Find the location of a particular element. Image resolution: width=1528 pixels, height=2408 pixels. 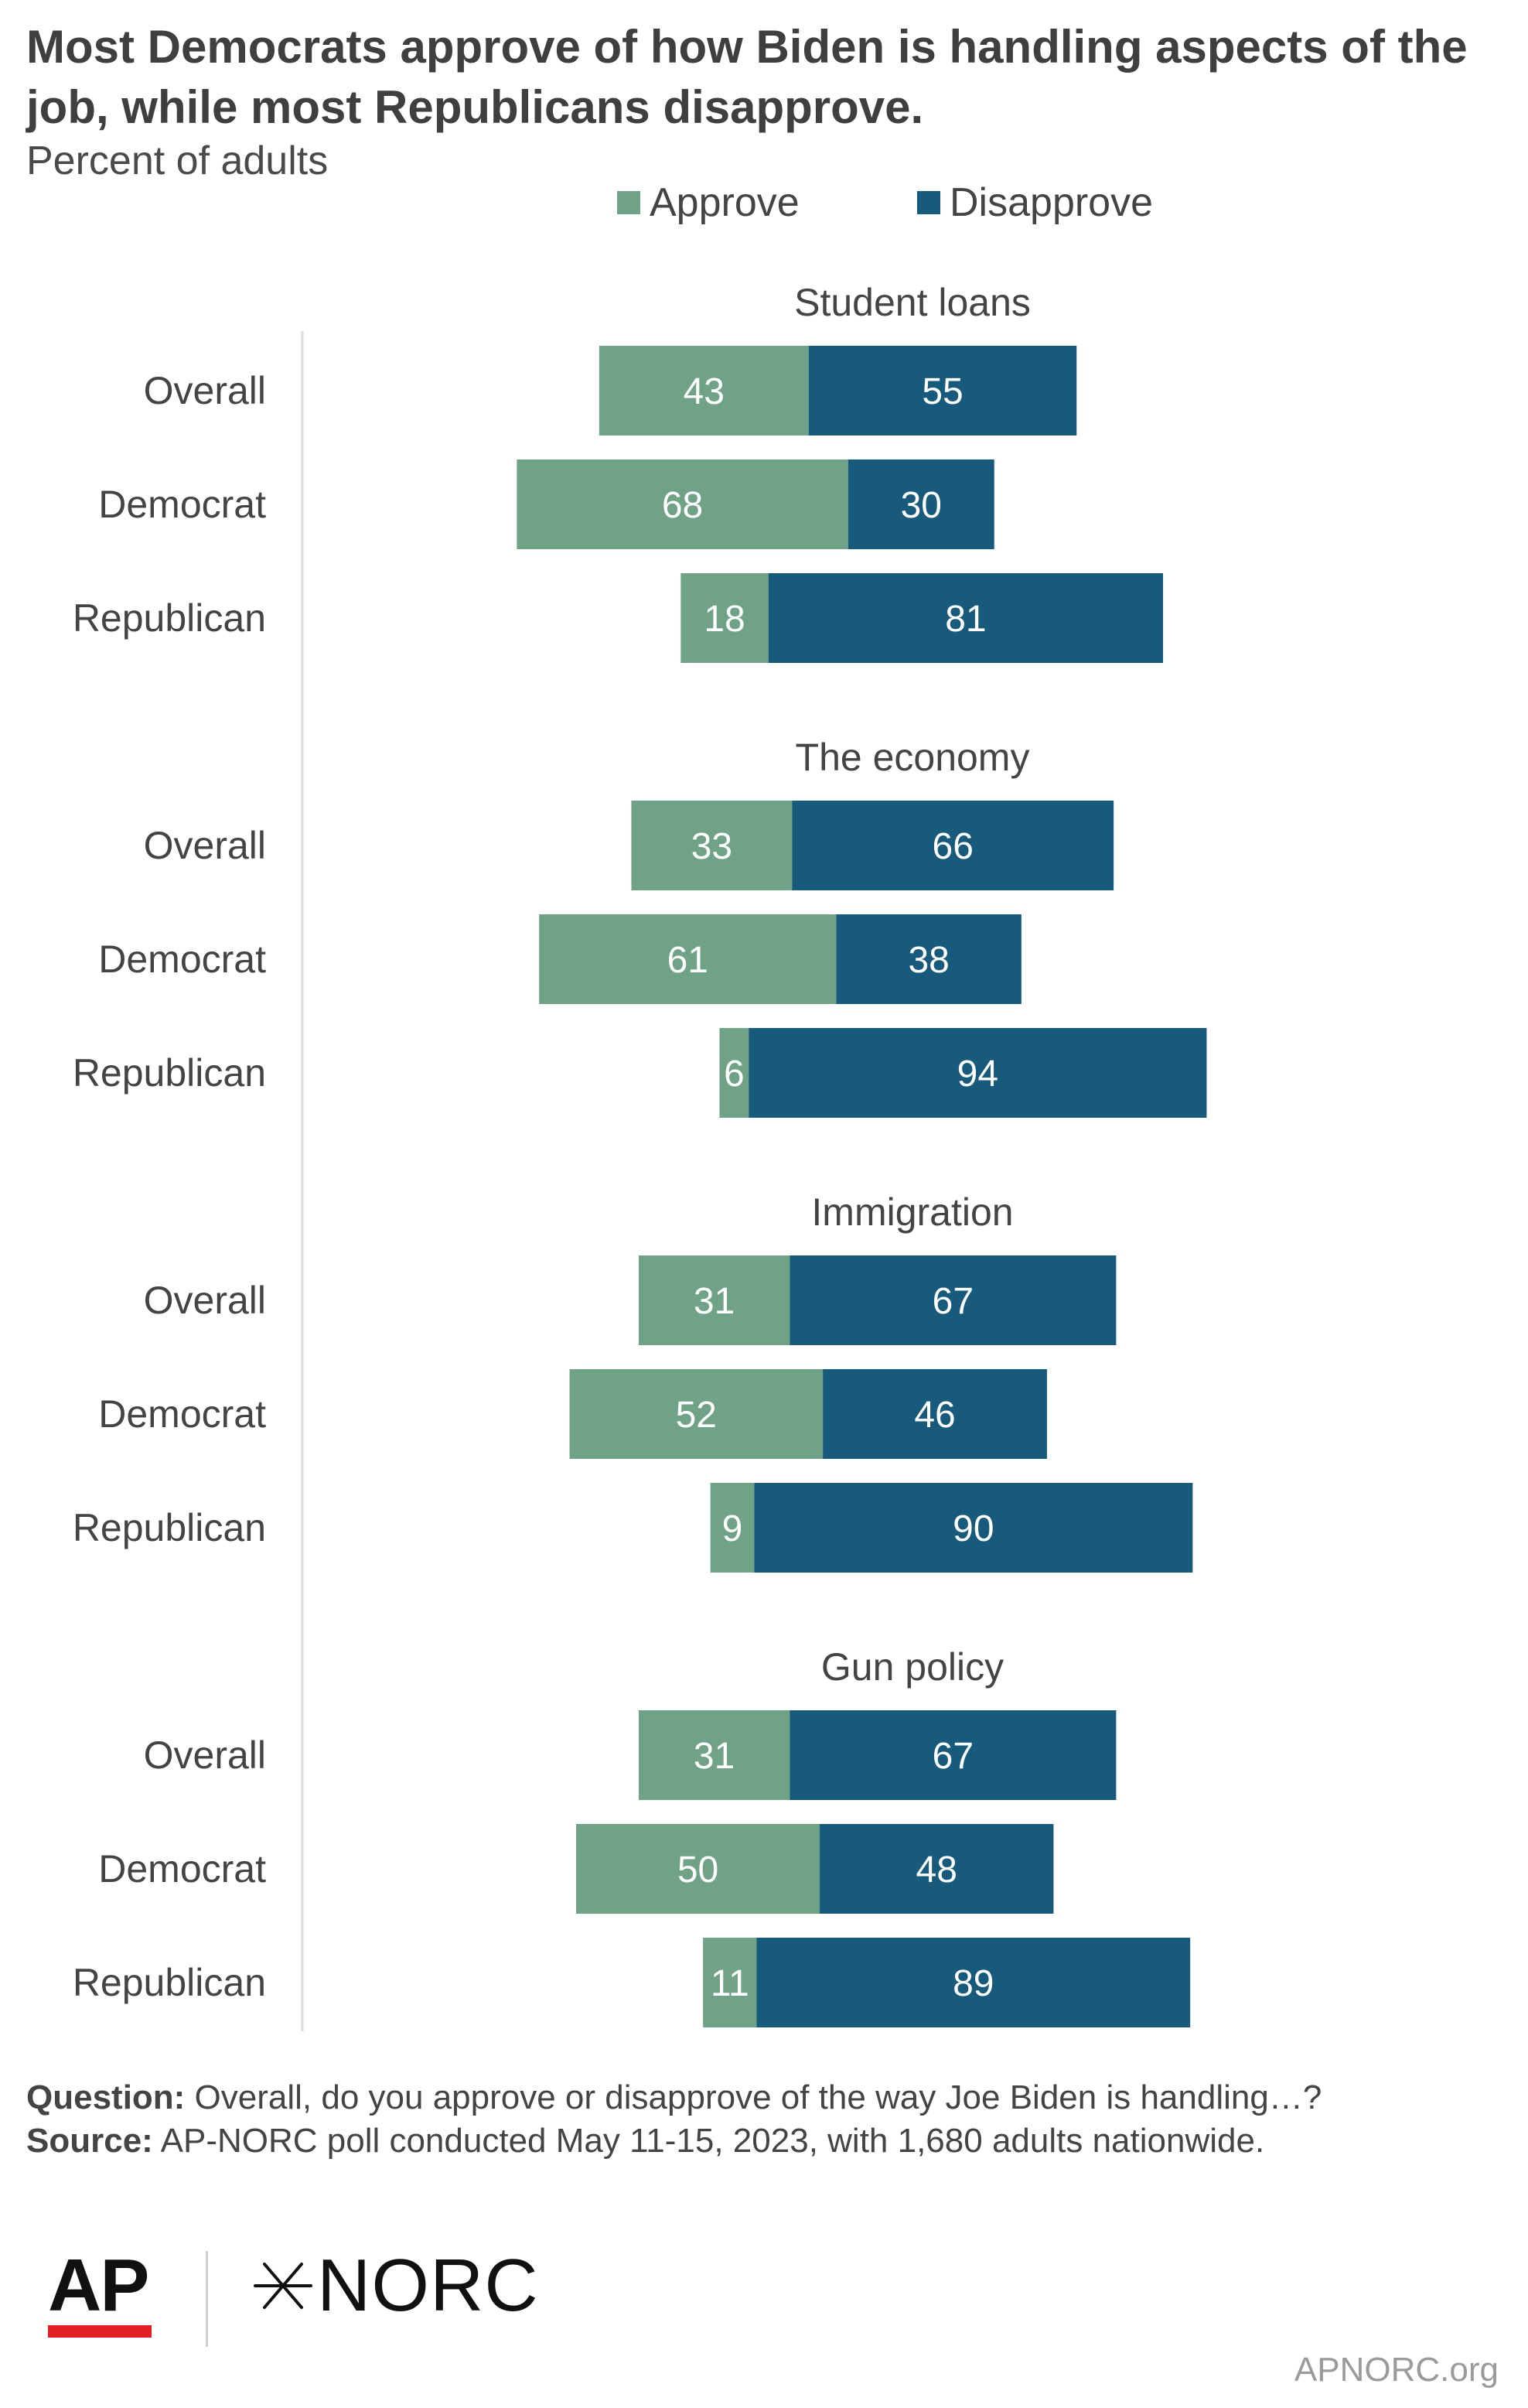

ap-logo: AP is located at coordinates (98, 2286).